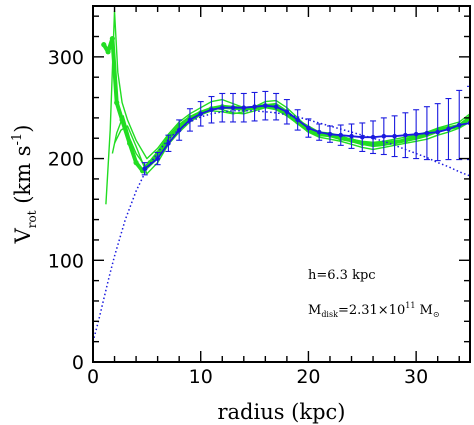 The height and width of the screenshot is (425, 474). I want to click on x-axis-title: radius (kpc), so click(281, 412).